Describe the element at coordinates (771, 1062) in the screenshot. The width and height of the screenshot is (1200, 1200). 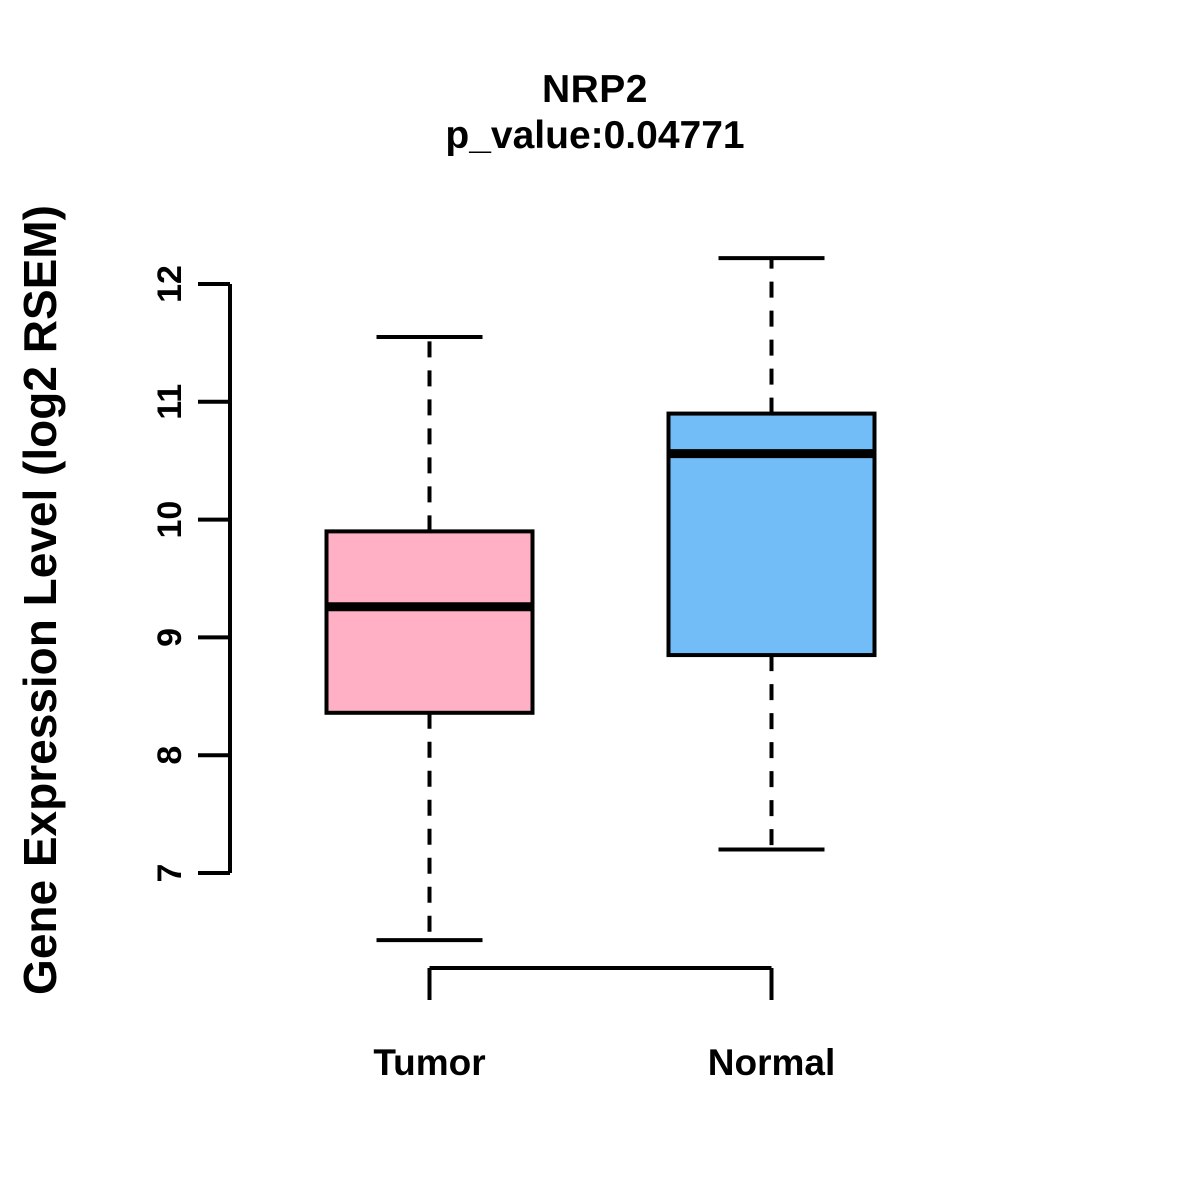
I see `x-category-label-normal: Normal` at that location.